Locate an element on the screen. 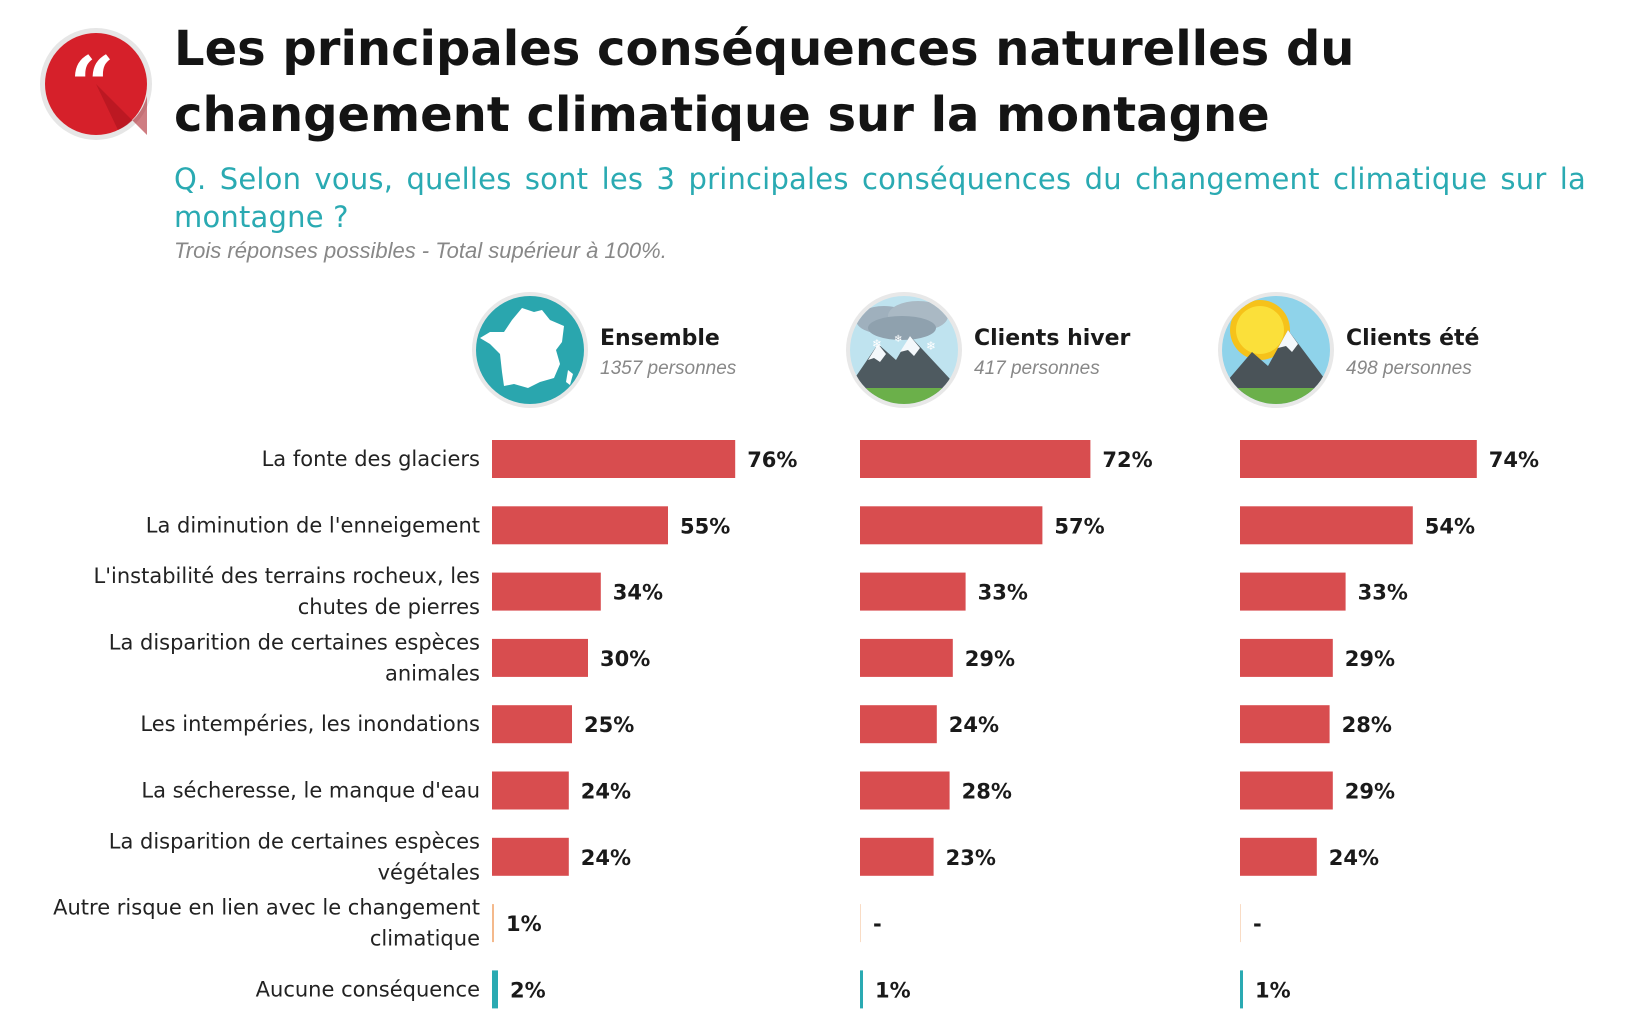 The width and height of the screenshot is (1638, 1022). value-label: 25% is located at coordinates (609, 725).